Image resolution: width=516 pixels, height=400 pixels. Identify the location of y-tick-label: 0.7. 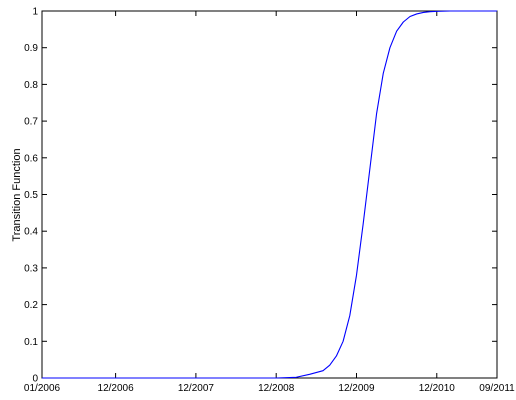
(31, 122).